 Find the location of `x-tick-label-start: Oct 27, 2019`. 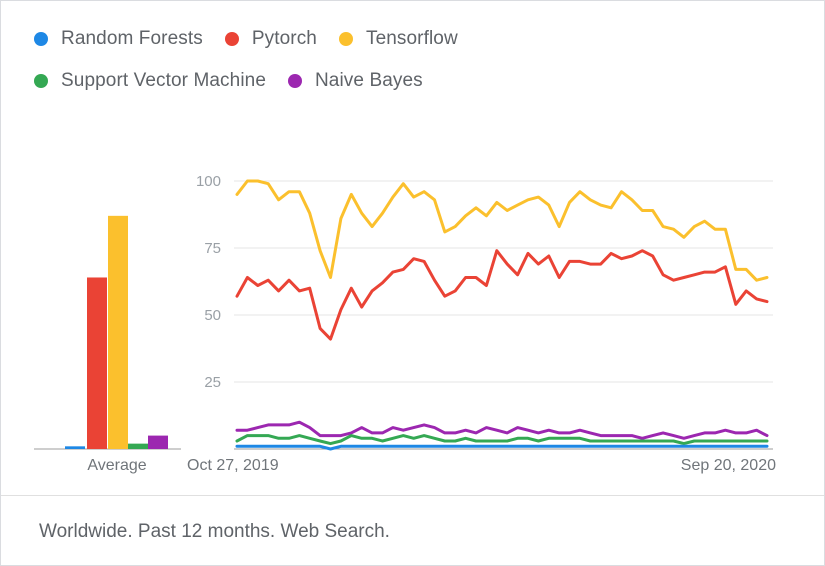

x-tick-label-start: Oct 27, 2019 is located at coordinates (233, 465).